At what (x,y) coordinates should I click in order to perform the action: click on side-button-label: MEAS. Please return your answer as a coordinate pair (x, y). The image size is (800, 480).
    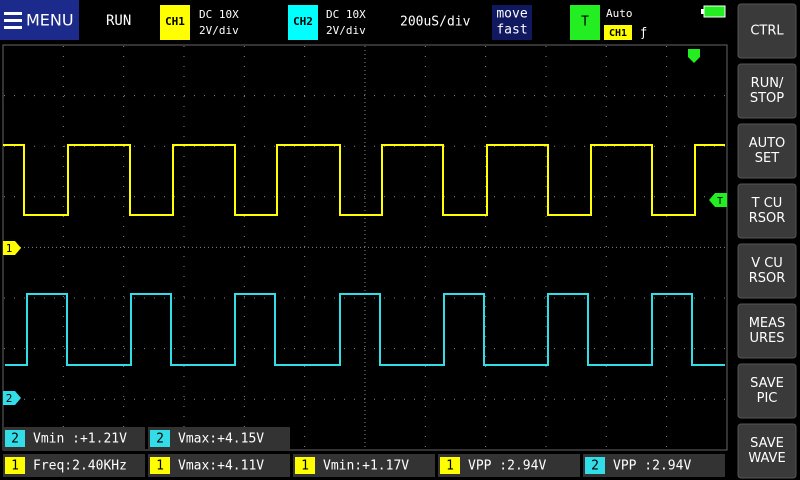
    Looking at the image, I should click on (767, 323).